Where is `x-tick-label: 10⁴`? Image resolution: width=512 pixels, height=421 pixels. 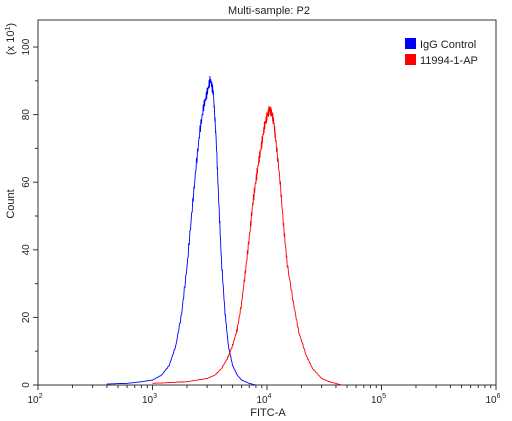 x-tick-label: 10⁴ is located at coordinates (263, 399).